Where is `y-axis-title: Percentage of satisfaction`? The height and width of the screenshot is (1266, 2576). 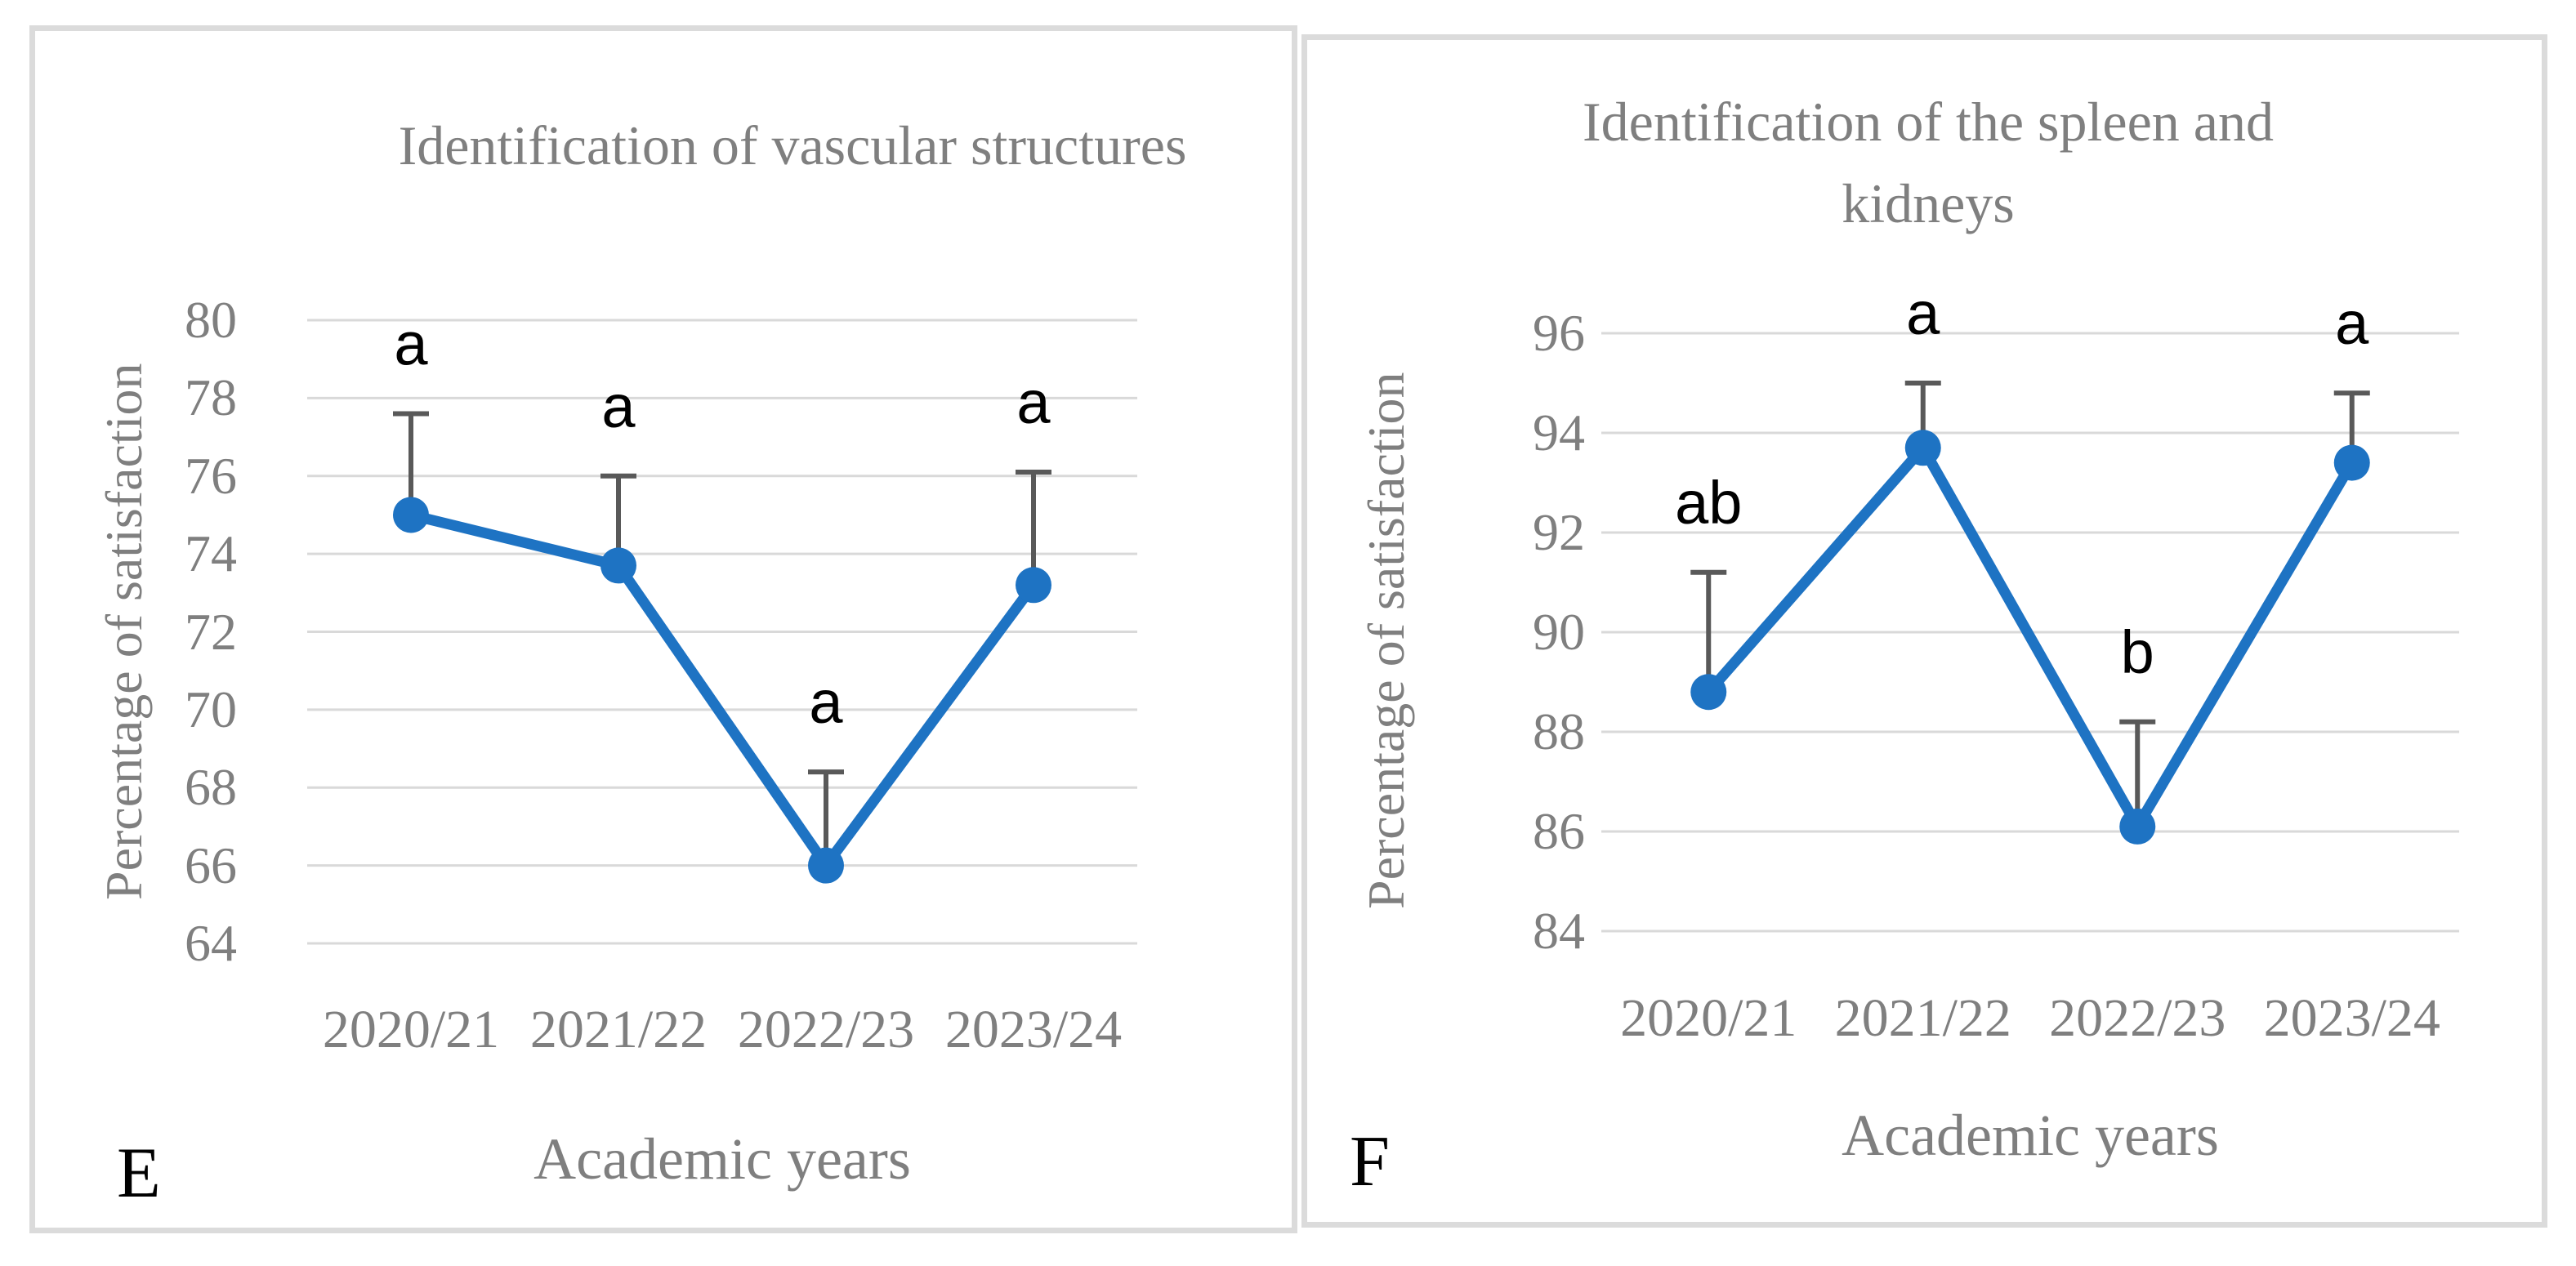
y-axis-title: Percentage of satisfaction is located at coordinates (1386, 640).